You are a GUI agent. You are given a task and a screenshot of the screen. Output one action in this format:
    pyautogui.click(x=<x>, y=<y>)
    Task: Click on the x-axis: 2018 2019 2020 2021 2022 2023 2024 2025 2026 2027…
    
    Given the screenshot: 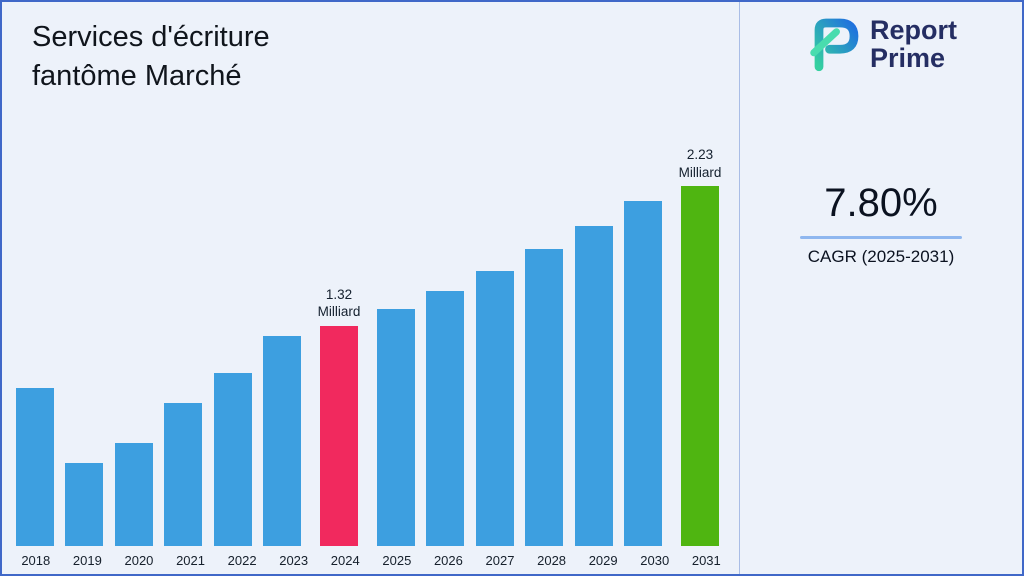 What is the action you would take?
    pyautogui.click(x=371, y=560)
    